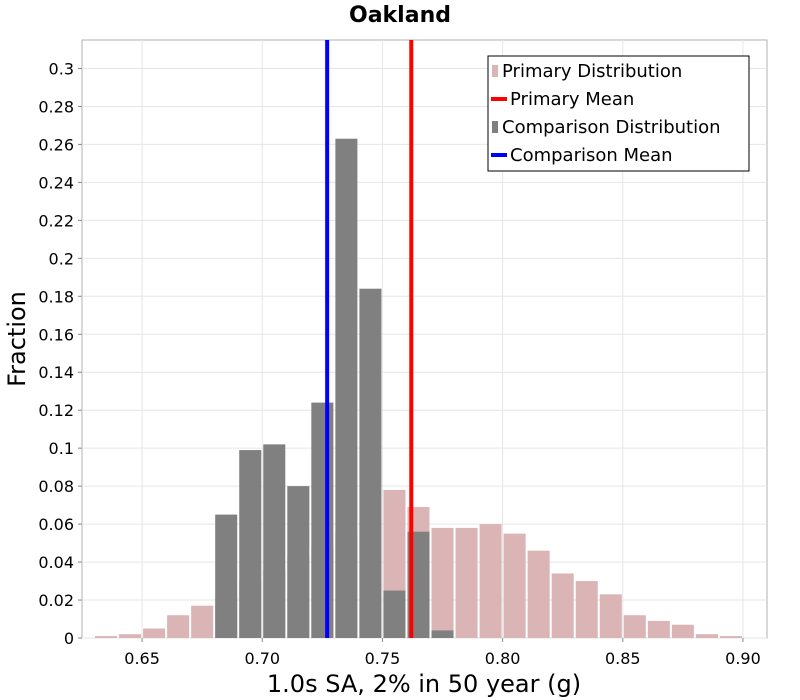 The image size is (800, 700). Describe the element at coordinates (69, 638) in the screenshot. I see `y-tick-label: 0` at that location.